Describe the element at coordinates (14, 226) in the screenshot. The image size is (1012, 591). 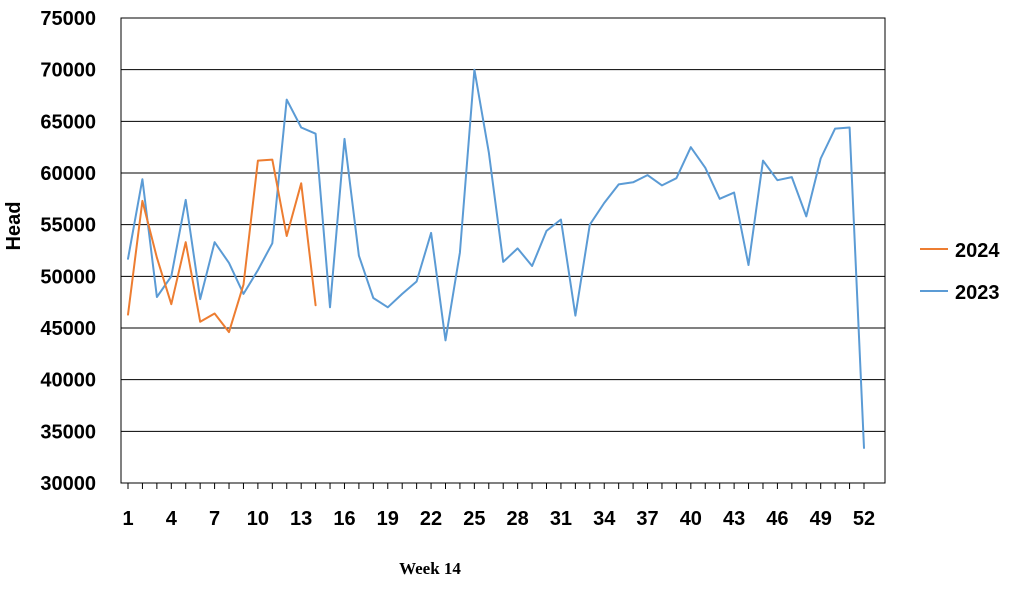
I see `y-axis-label: Head` at that location.